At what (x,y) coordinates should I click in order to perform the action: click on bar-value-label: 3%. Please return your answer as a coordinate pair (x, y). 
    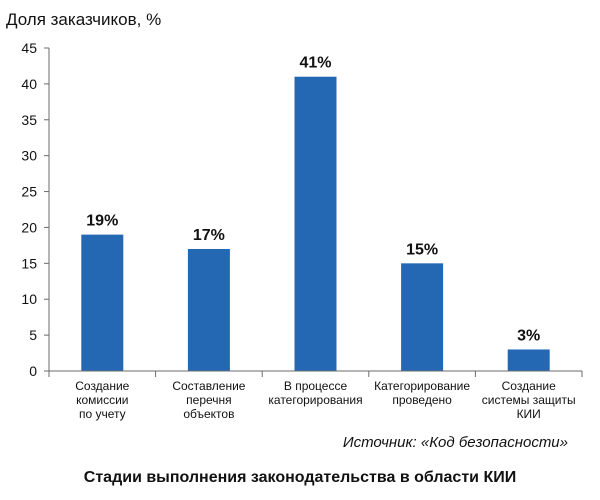
    Looking at the image, I should click on (528, 335).